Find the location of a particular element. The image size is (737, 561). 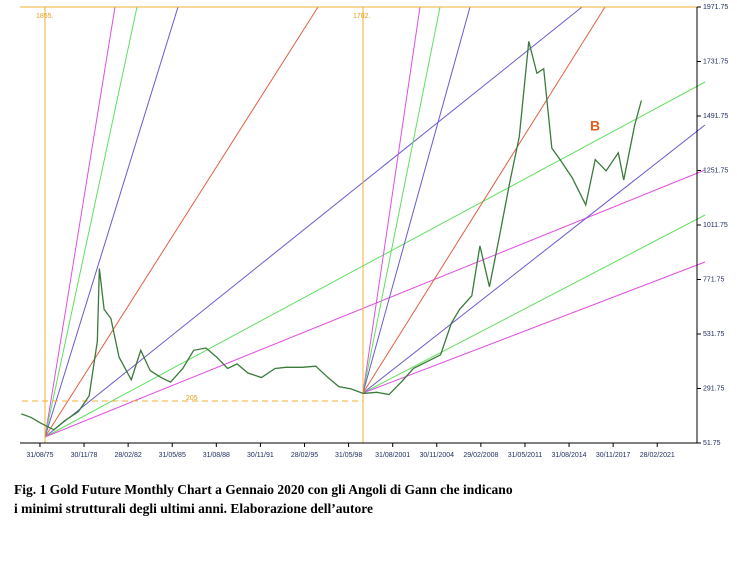

x-tick-label: 30/11/2017 is located at coordinates (613, 455).